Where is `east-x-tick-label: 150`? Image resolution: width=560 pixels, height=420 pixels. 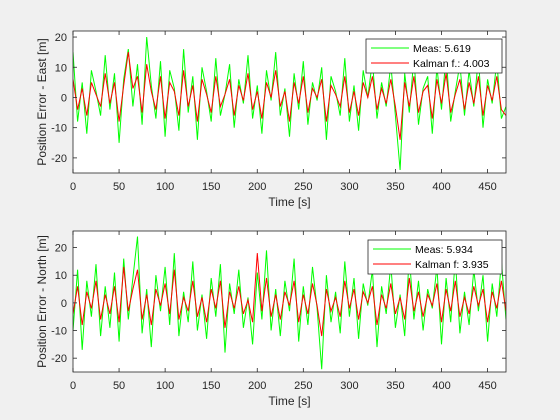 east-x-tick-label: 150 is located at coordinates (211, 187).